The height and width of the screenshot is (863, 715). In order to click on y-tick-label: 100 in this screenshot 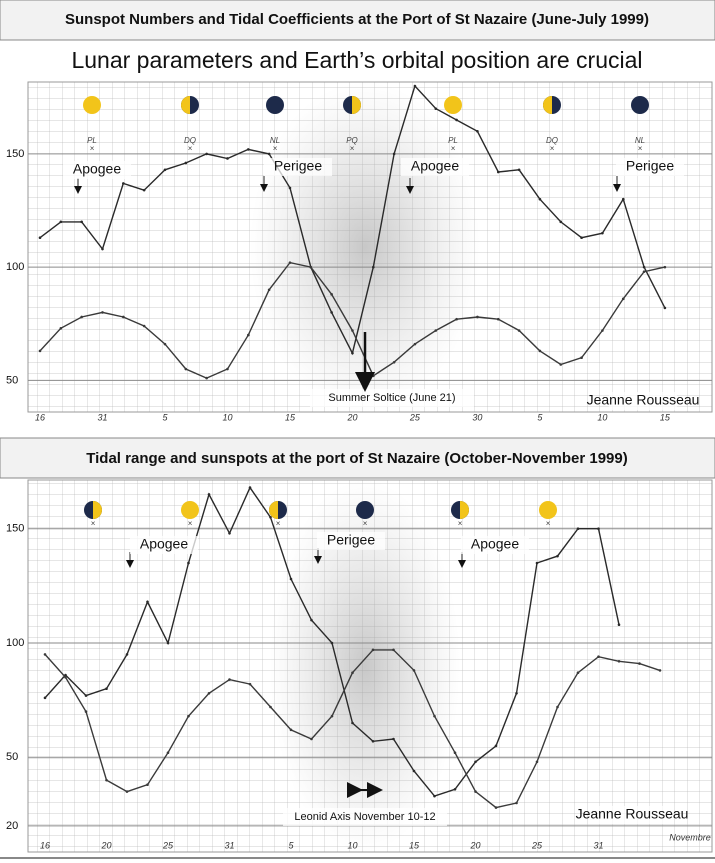, I will do `click(15, 267)`.